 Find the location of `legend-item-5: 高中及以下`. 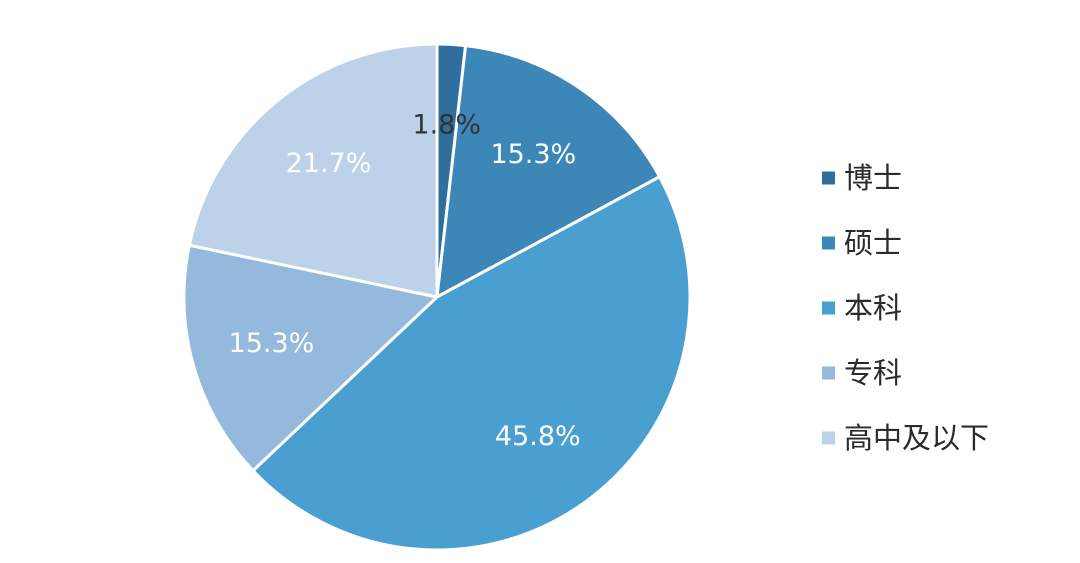

legend-item-5: 高中及以下 is located at coordinates (905, 438).